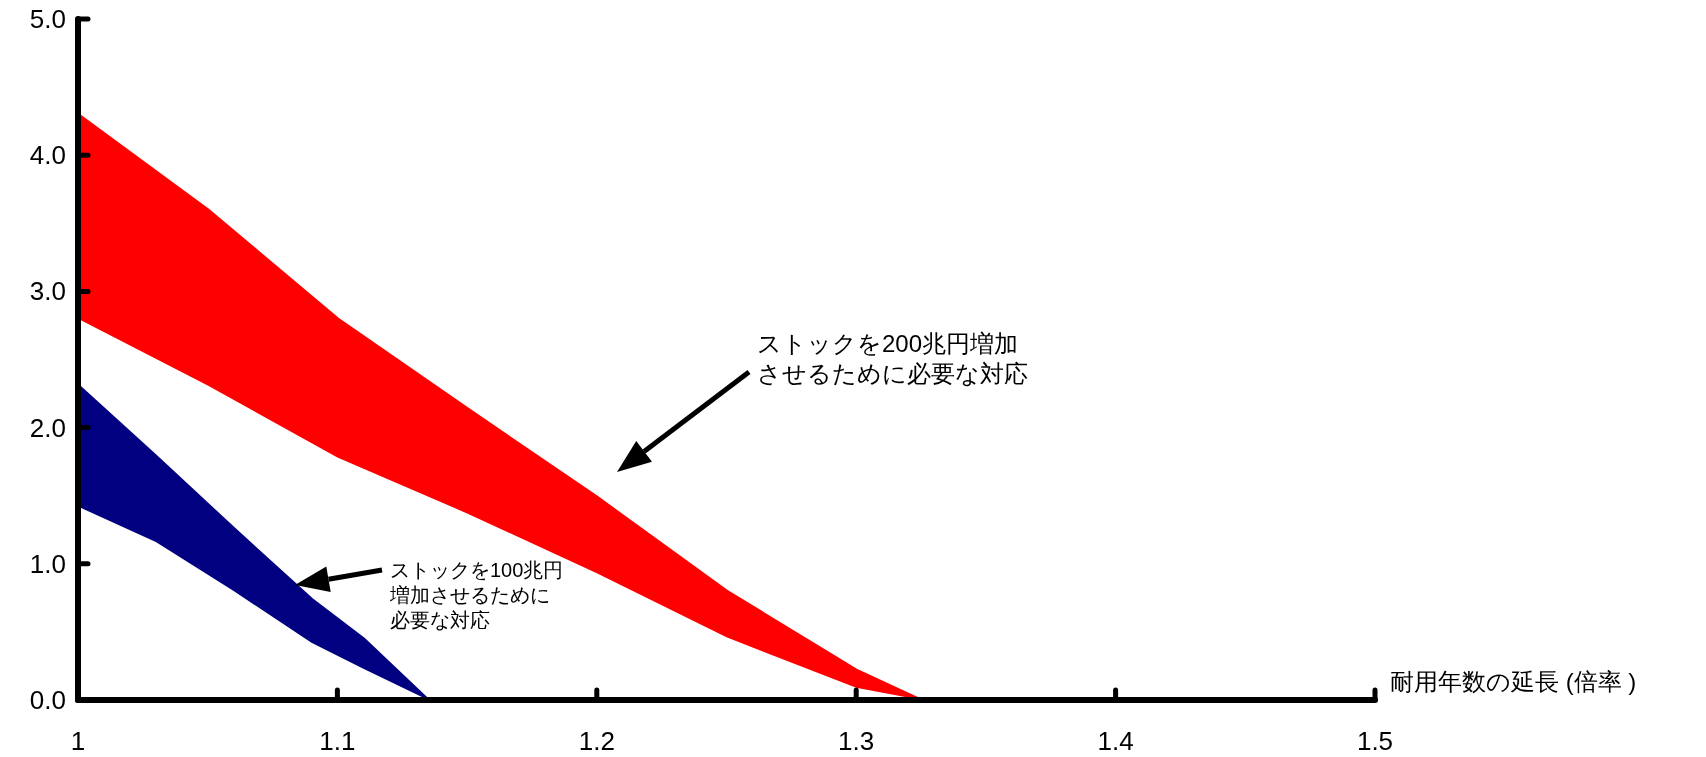 Image resolution: width=1706 pixels, height=757 pixels. I want to click on x-axis-title: 耐用年数の延長 (倍率 ), so click(1513, 681).